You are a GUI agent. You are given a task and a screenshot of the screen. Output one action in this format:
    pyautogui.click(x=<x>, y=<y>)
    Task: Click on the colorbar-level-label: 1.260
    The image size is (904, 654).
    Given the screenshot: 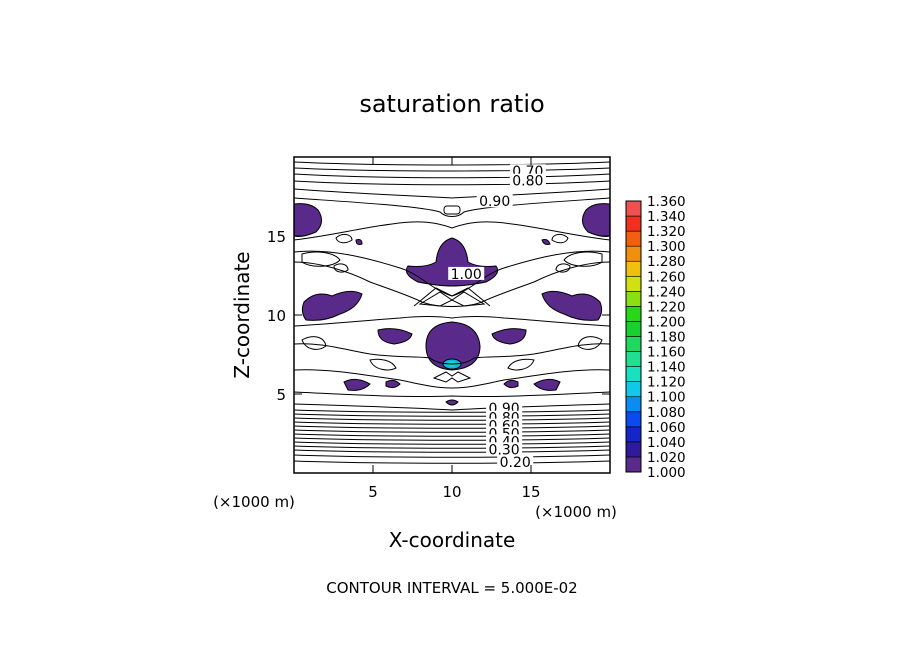 What is the action you would take?
    pyautogui.click(x=666, y=277)
    